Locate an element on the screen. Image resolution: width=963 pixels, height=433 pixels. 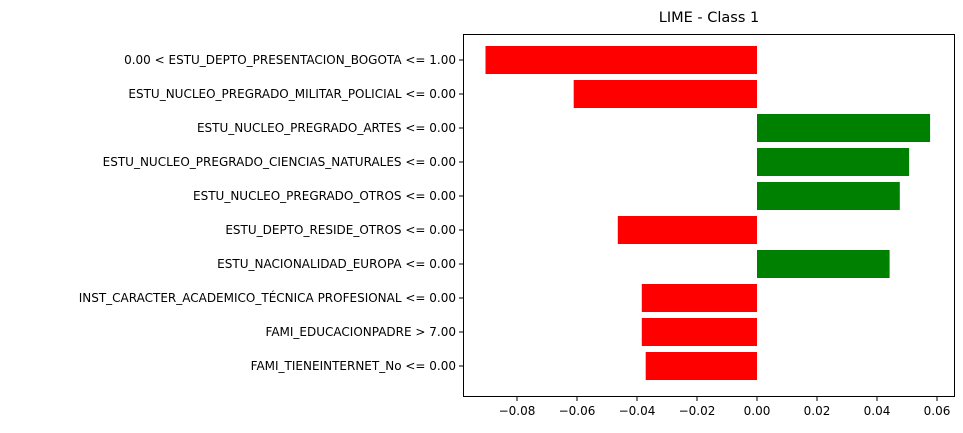
x-tick-label: 0.02 is located at coordinates (817, 411).